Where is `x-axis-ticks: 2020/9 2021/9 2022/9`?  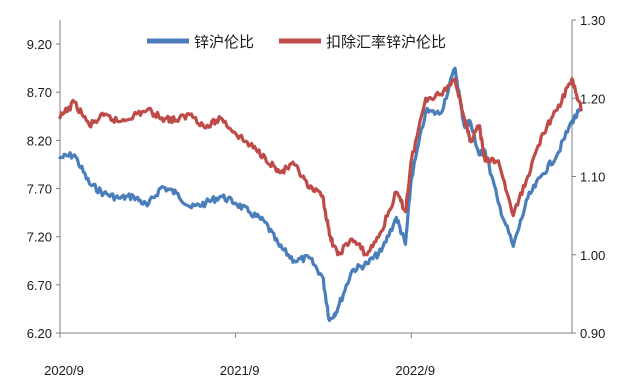 x-axis-ticks: 2020/9 2021/9 2022/9 is located at coordinates (239, 355).